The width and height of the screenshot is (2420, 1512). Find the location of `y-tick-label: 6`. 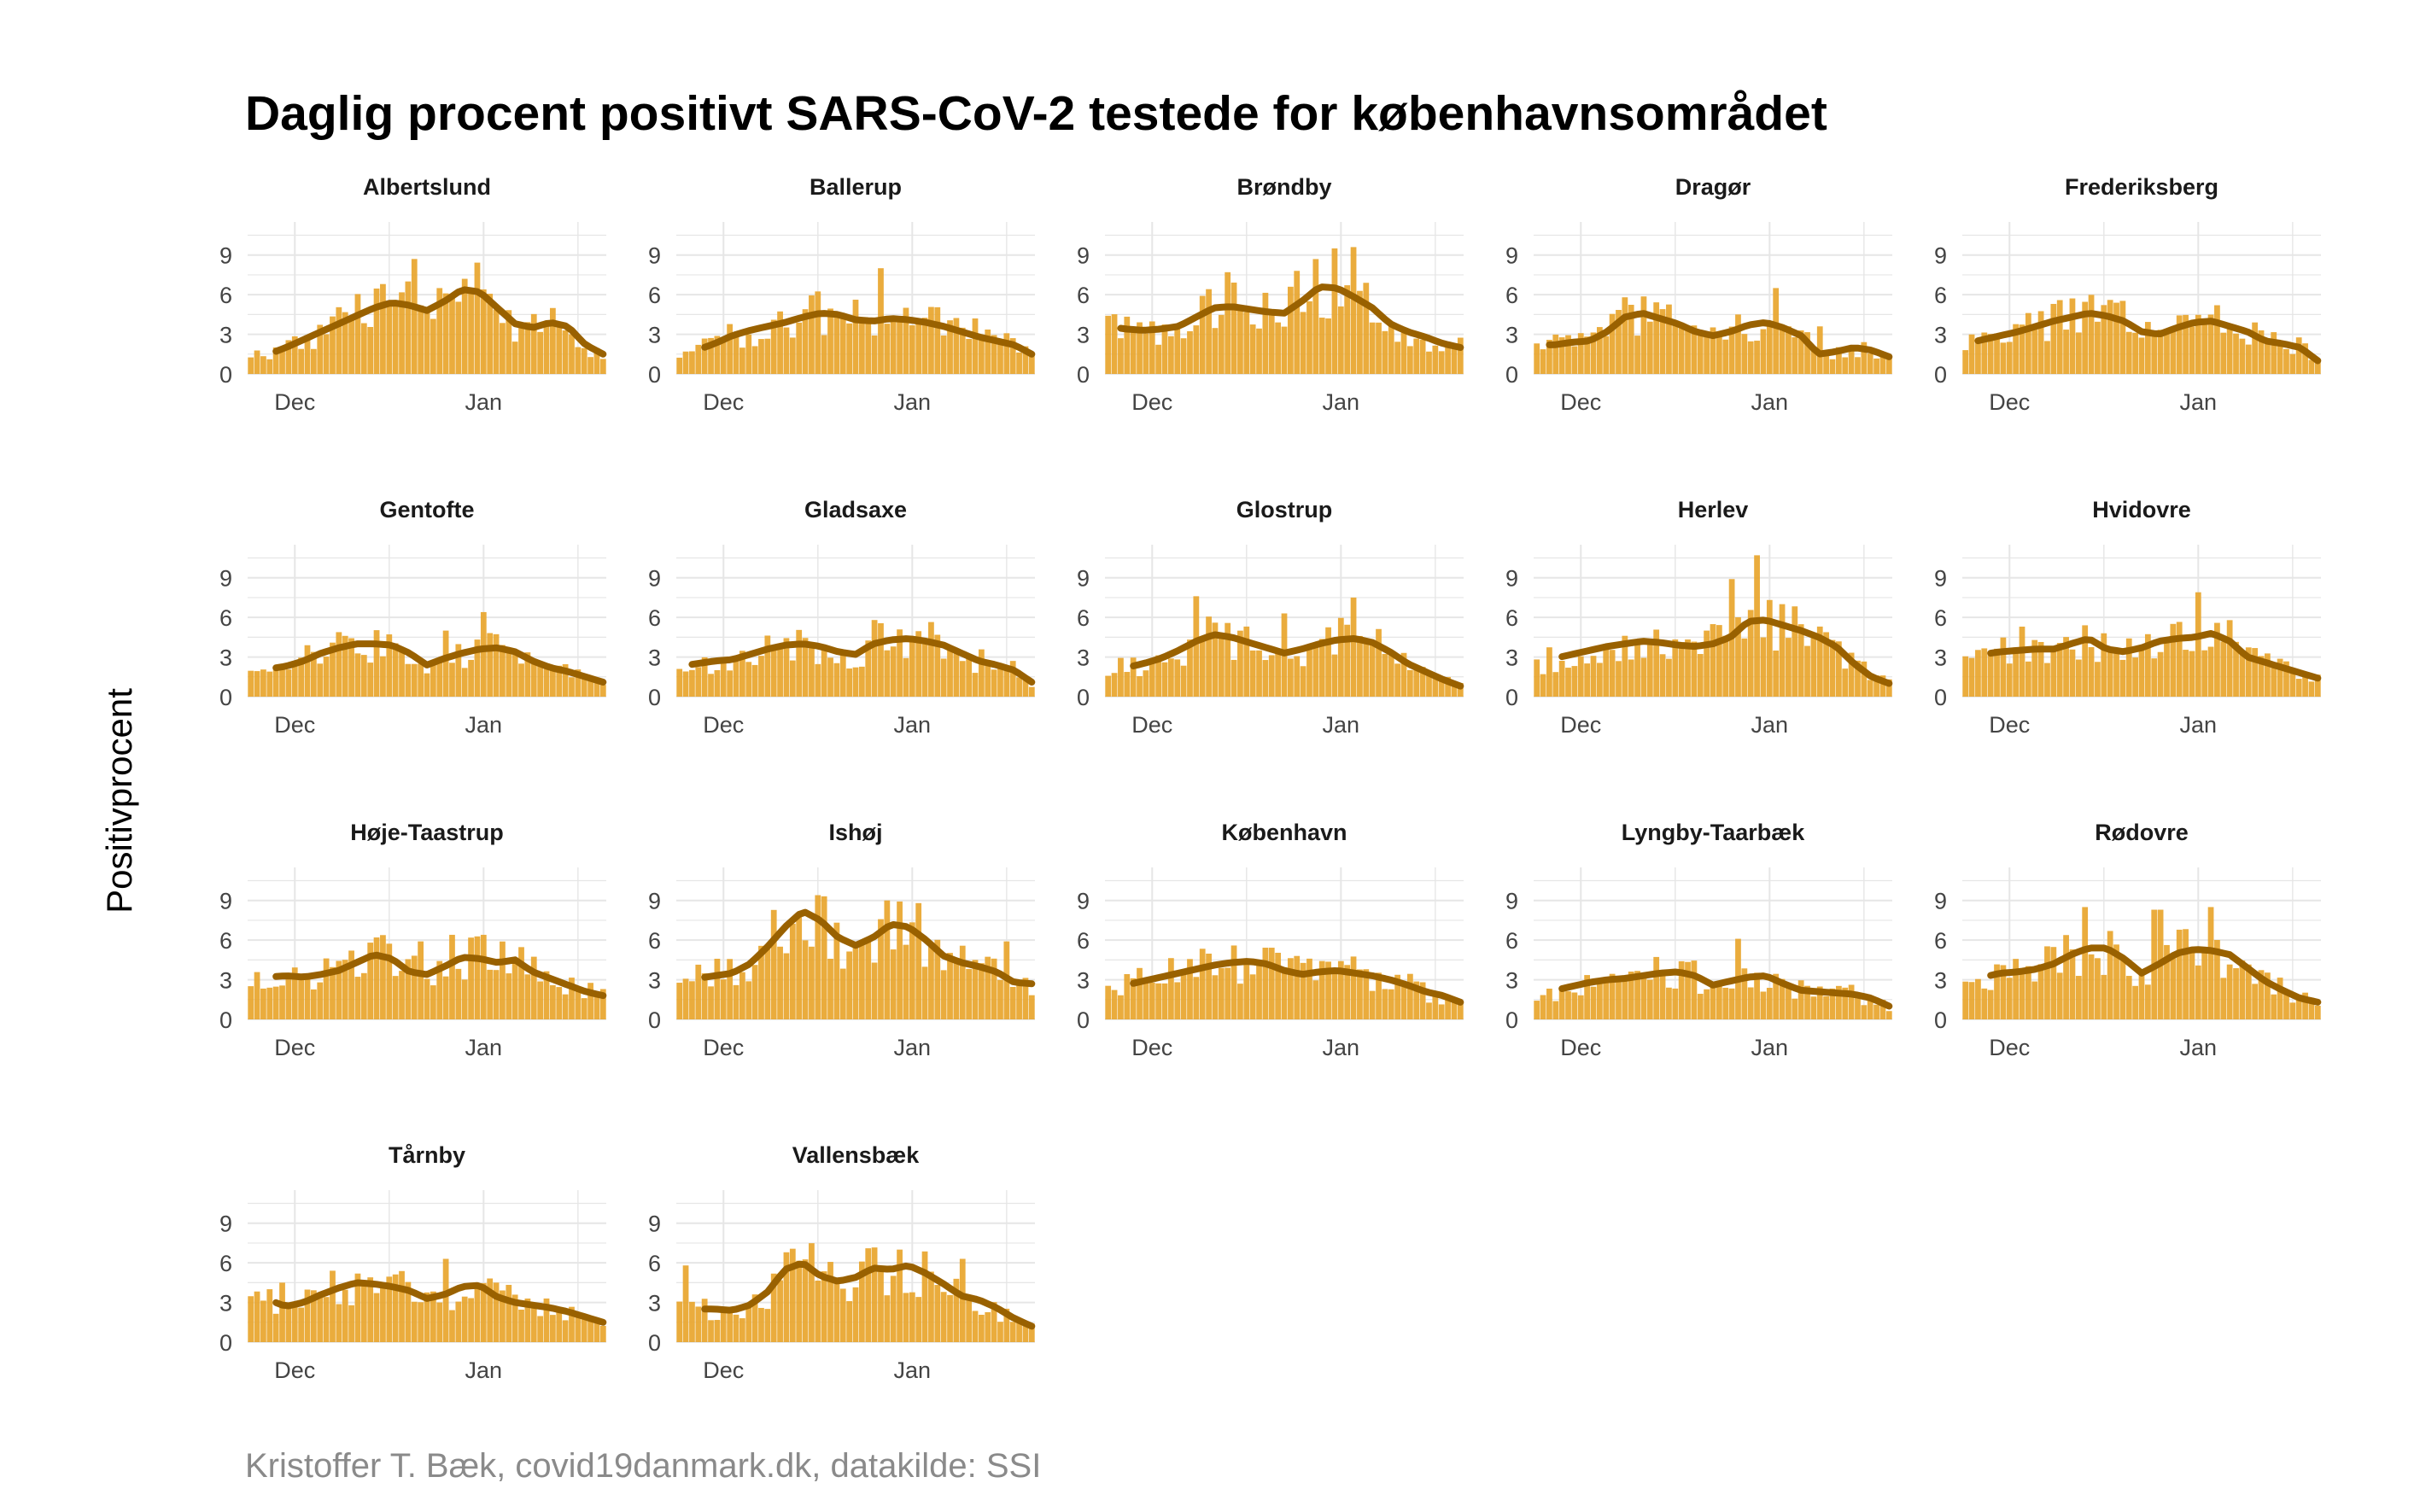

y-tick-label: 6 is located at coordinates (1511, 941).